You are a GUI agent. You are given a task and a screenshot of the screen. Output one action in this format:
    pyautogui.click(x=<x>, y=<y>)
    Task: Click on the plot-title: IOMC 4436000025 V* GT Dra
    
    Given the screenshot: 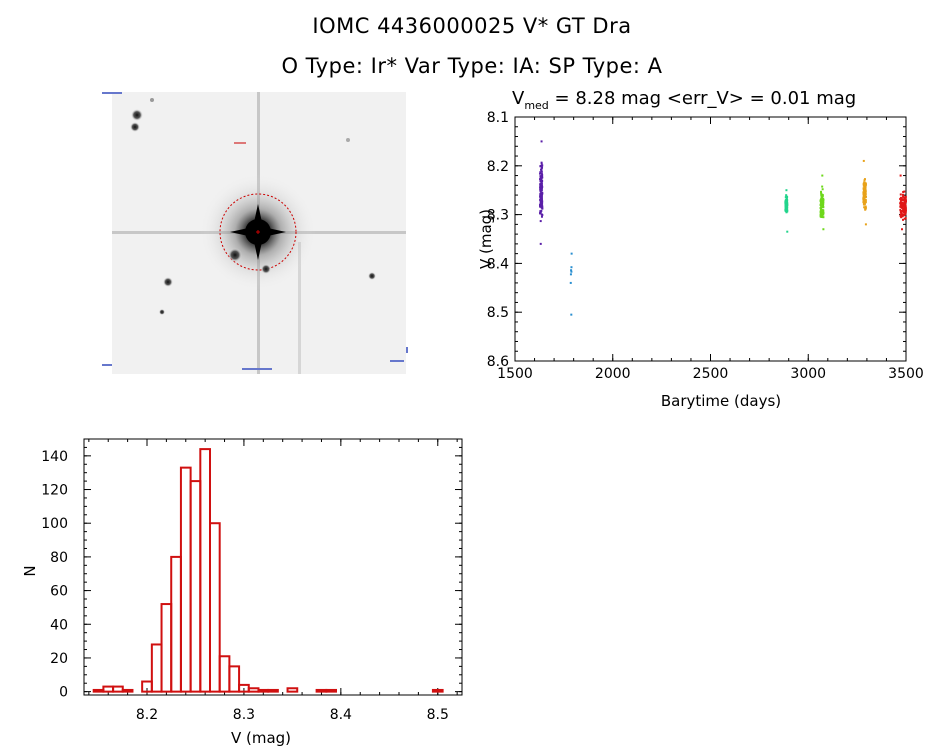 What is the action you would take?
    pyautogui.click(x=472, y=26)
    